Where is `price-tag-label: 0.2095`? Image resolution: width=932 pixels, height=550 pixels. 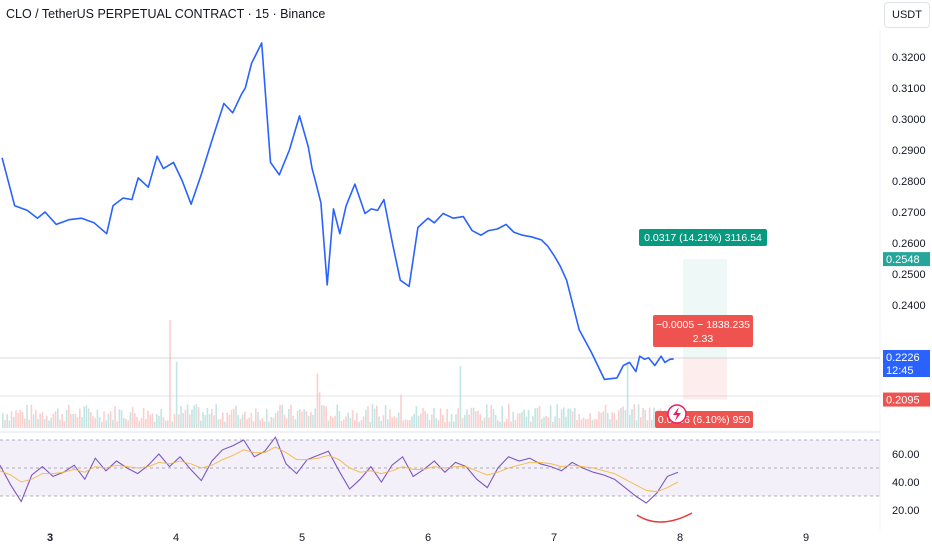
price-tag-label: 0.2095 is located at coordinates (903, 401).